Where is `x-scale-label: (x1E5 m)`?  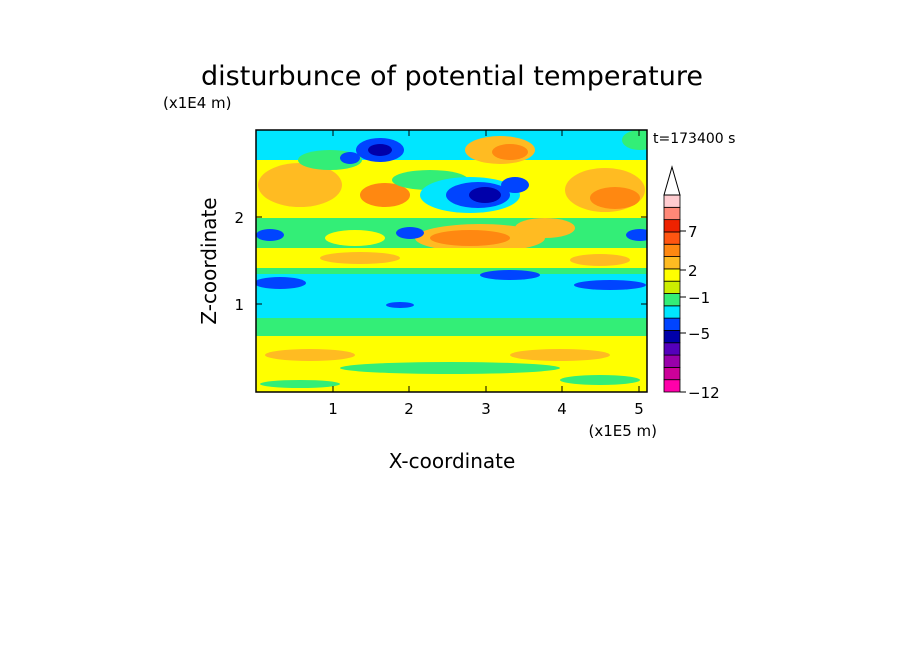 x-scale-label: (x1E5 m) is located at coordinates (622, 431).